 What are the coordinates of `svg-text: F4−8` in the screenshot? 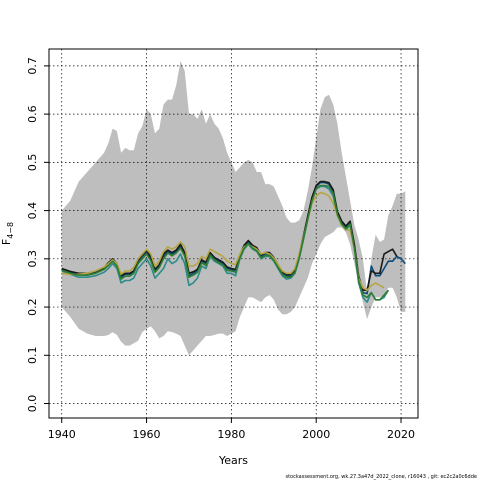 It's located at (7, 233).